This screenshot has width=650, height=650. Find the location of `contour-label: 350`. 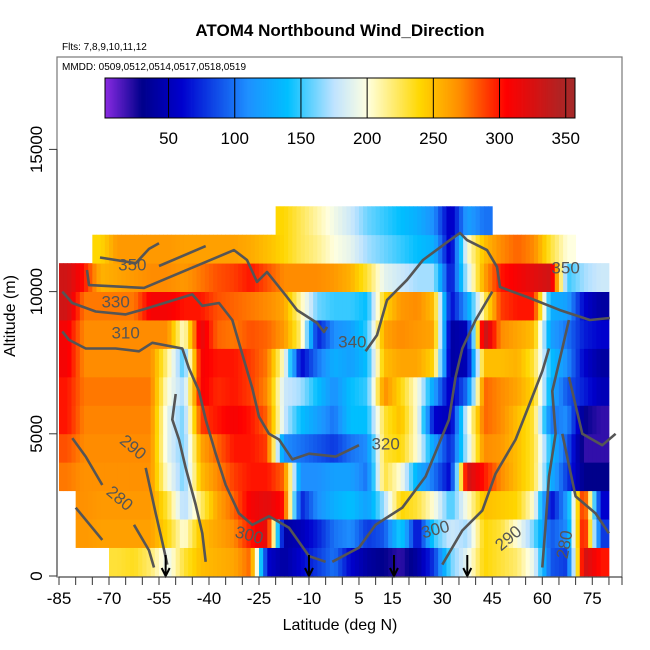

contour-label: 350 is located at coordinates (565, 267).